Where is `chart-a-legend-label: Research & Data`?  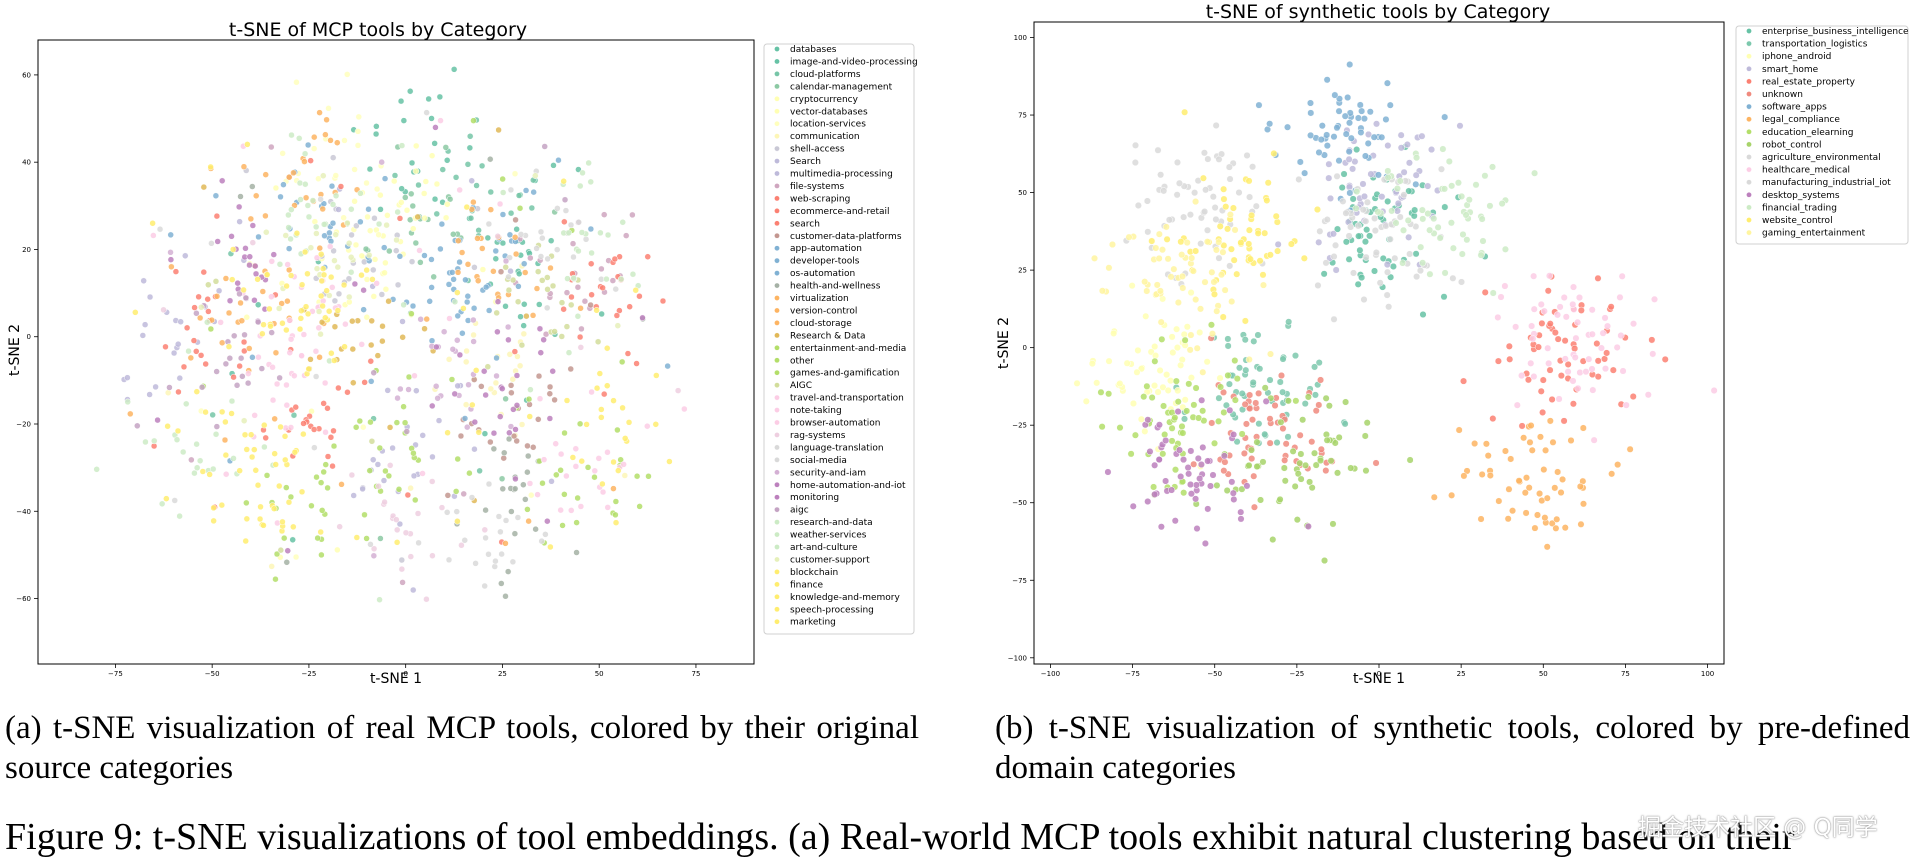 chart-a-legend-label: Research & Data is located at coordinates (828, 336).